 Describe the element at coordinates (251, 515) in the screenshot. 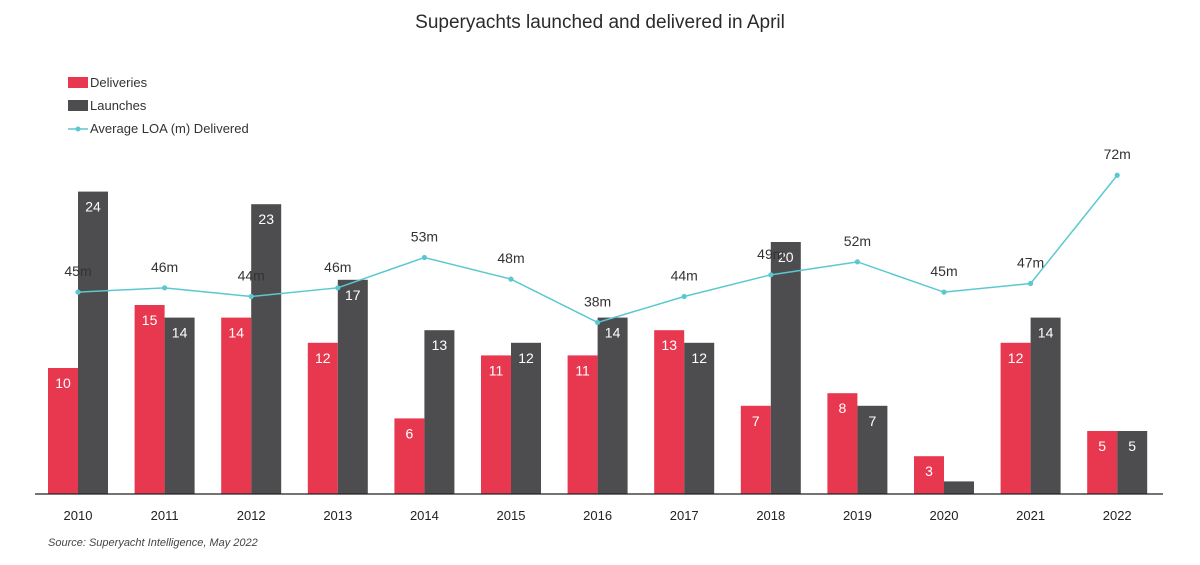

I see `x-tick-2012: 2012` at that location.